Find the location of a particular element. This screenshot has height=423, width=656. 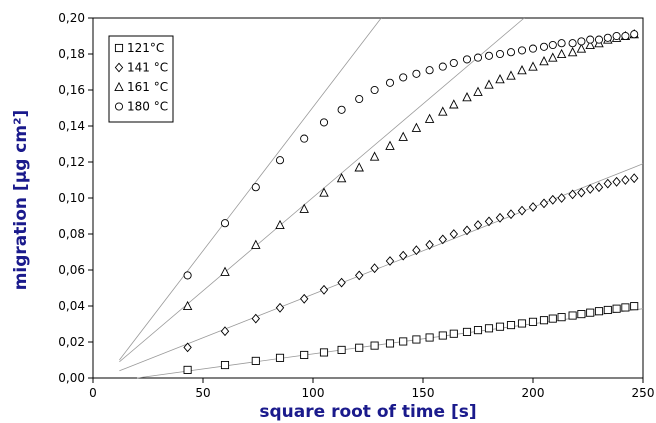

y-tick-label: 0,06 is located at coordinates (71, 270).